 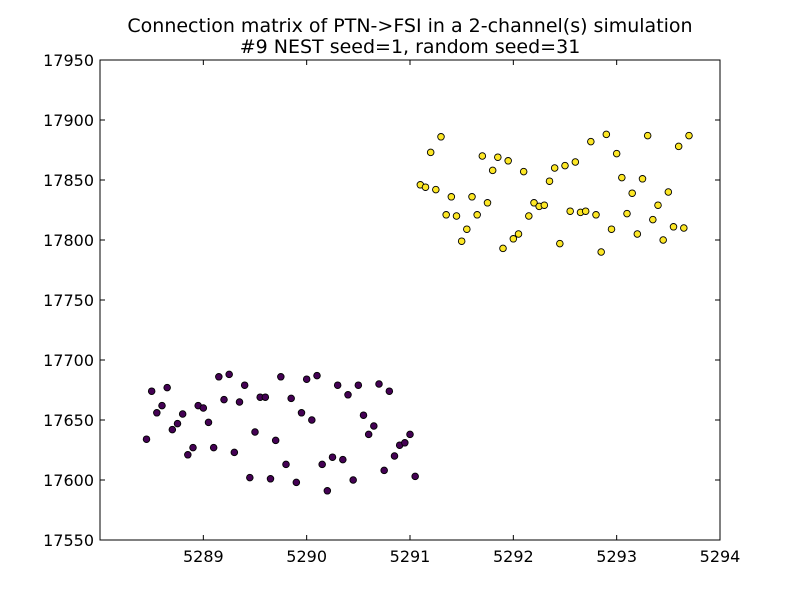 I want to click on x-tick-label: 5293, so click(x=616, y=556).